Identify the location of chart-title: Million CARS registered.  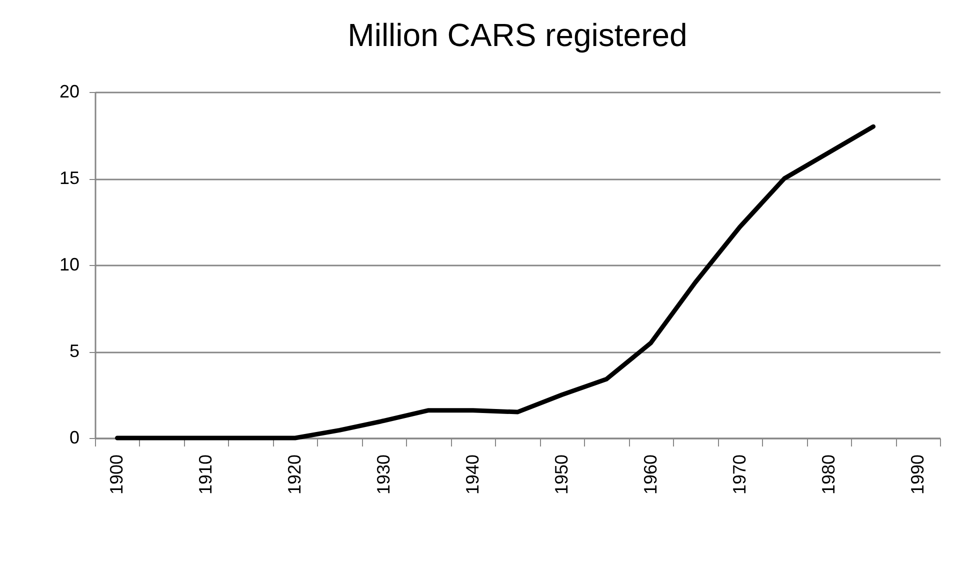
(518, 35).